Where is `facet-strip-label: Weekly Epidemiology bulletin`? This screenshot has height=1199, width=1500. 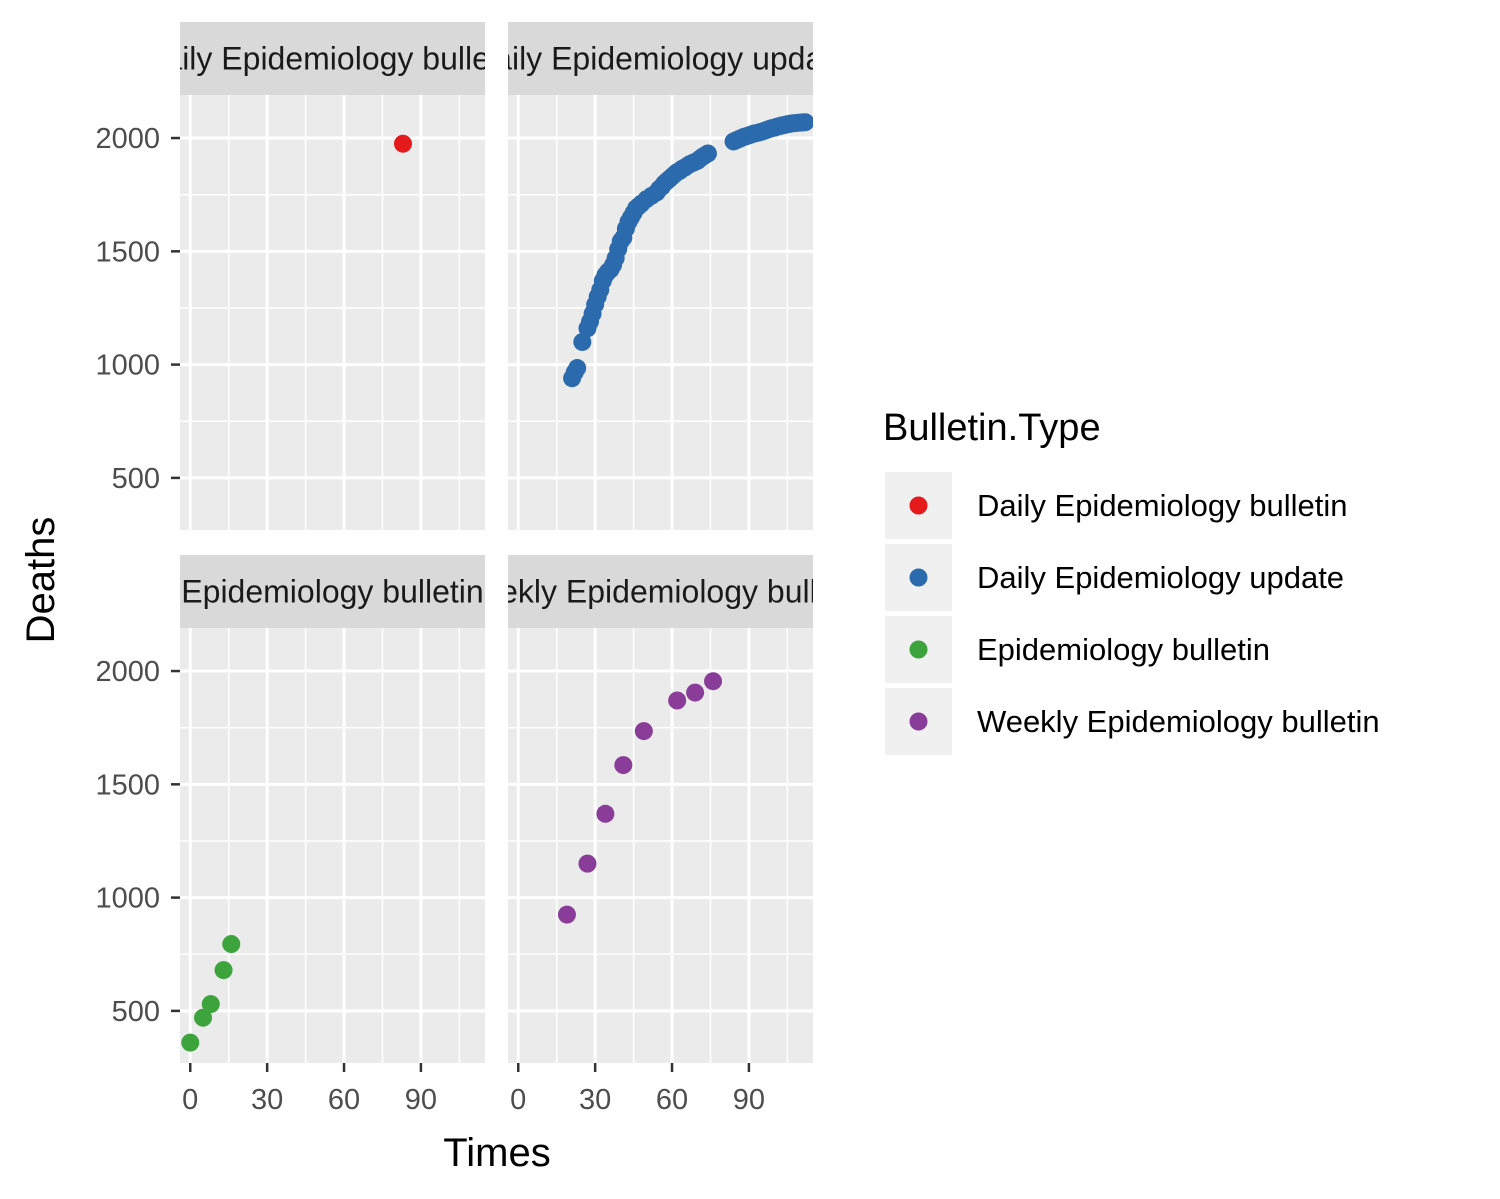 facet-strip-label: Weekly Epidemiology bulletin is located at coordinates (661, 592).